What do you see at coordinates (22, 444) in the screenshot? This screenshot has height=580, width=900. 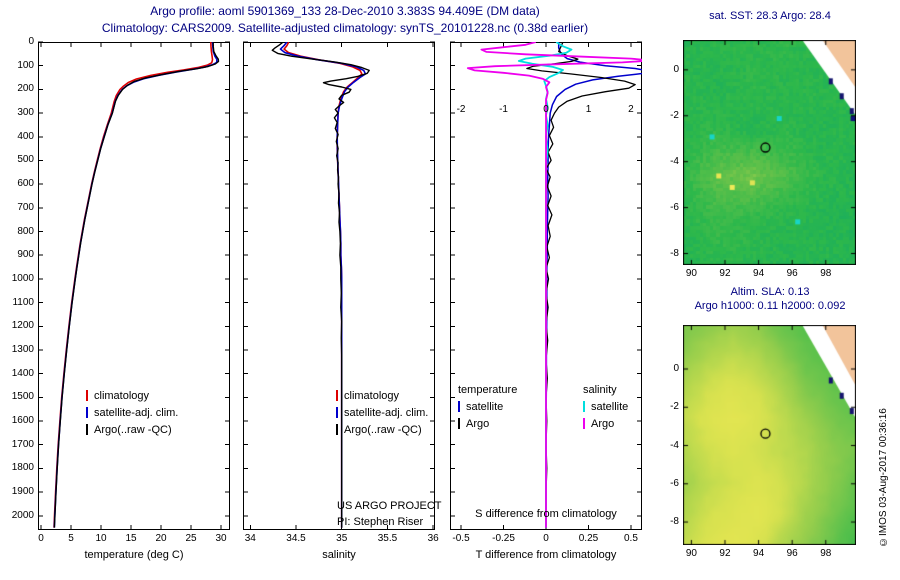 I see `tick-label: 1700` at bounding box center [22, 444].